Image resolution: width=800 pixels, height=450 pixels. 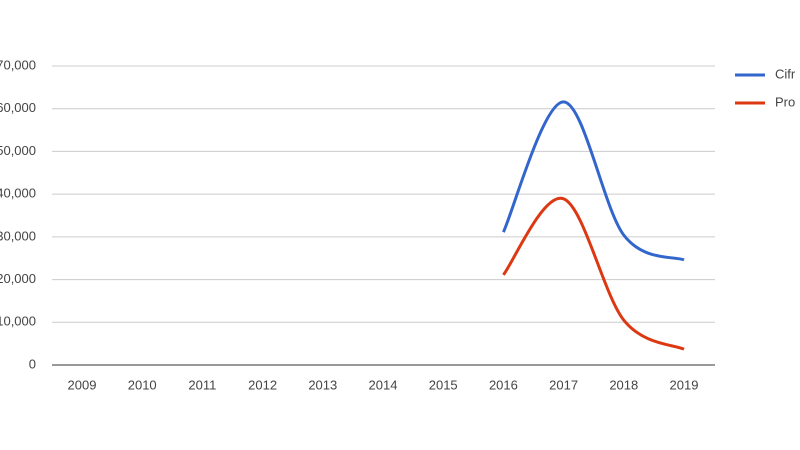 What do you see at coordinates (142, 384) in the screenshot?
I see `x-tick-label: 2010` at bounding box center [142, 384].